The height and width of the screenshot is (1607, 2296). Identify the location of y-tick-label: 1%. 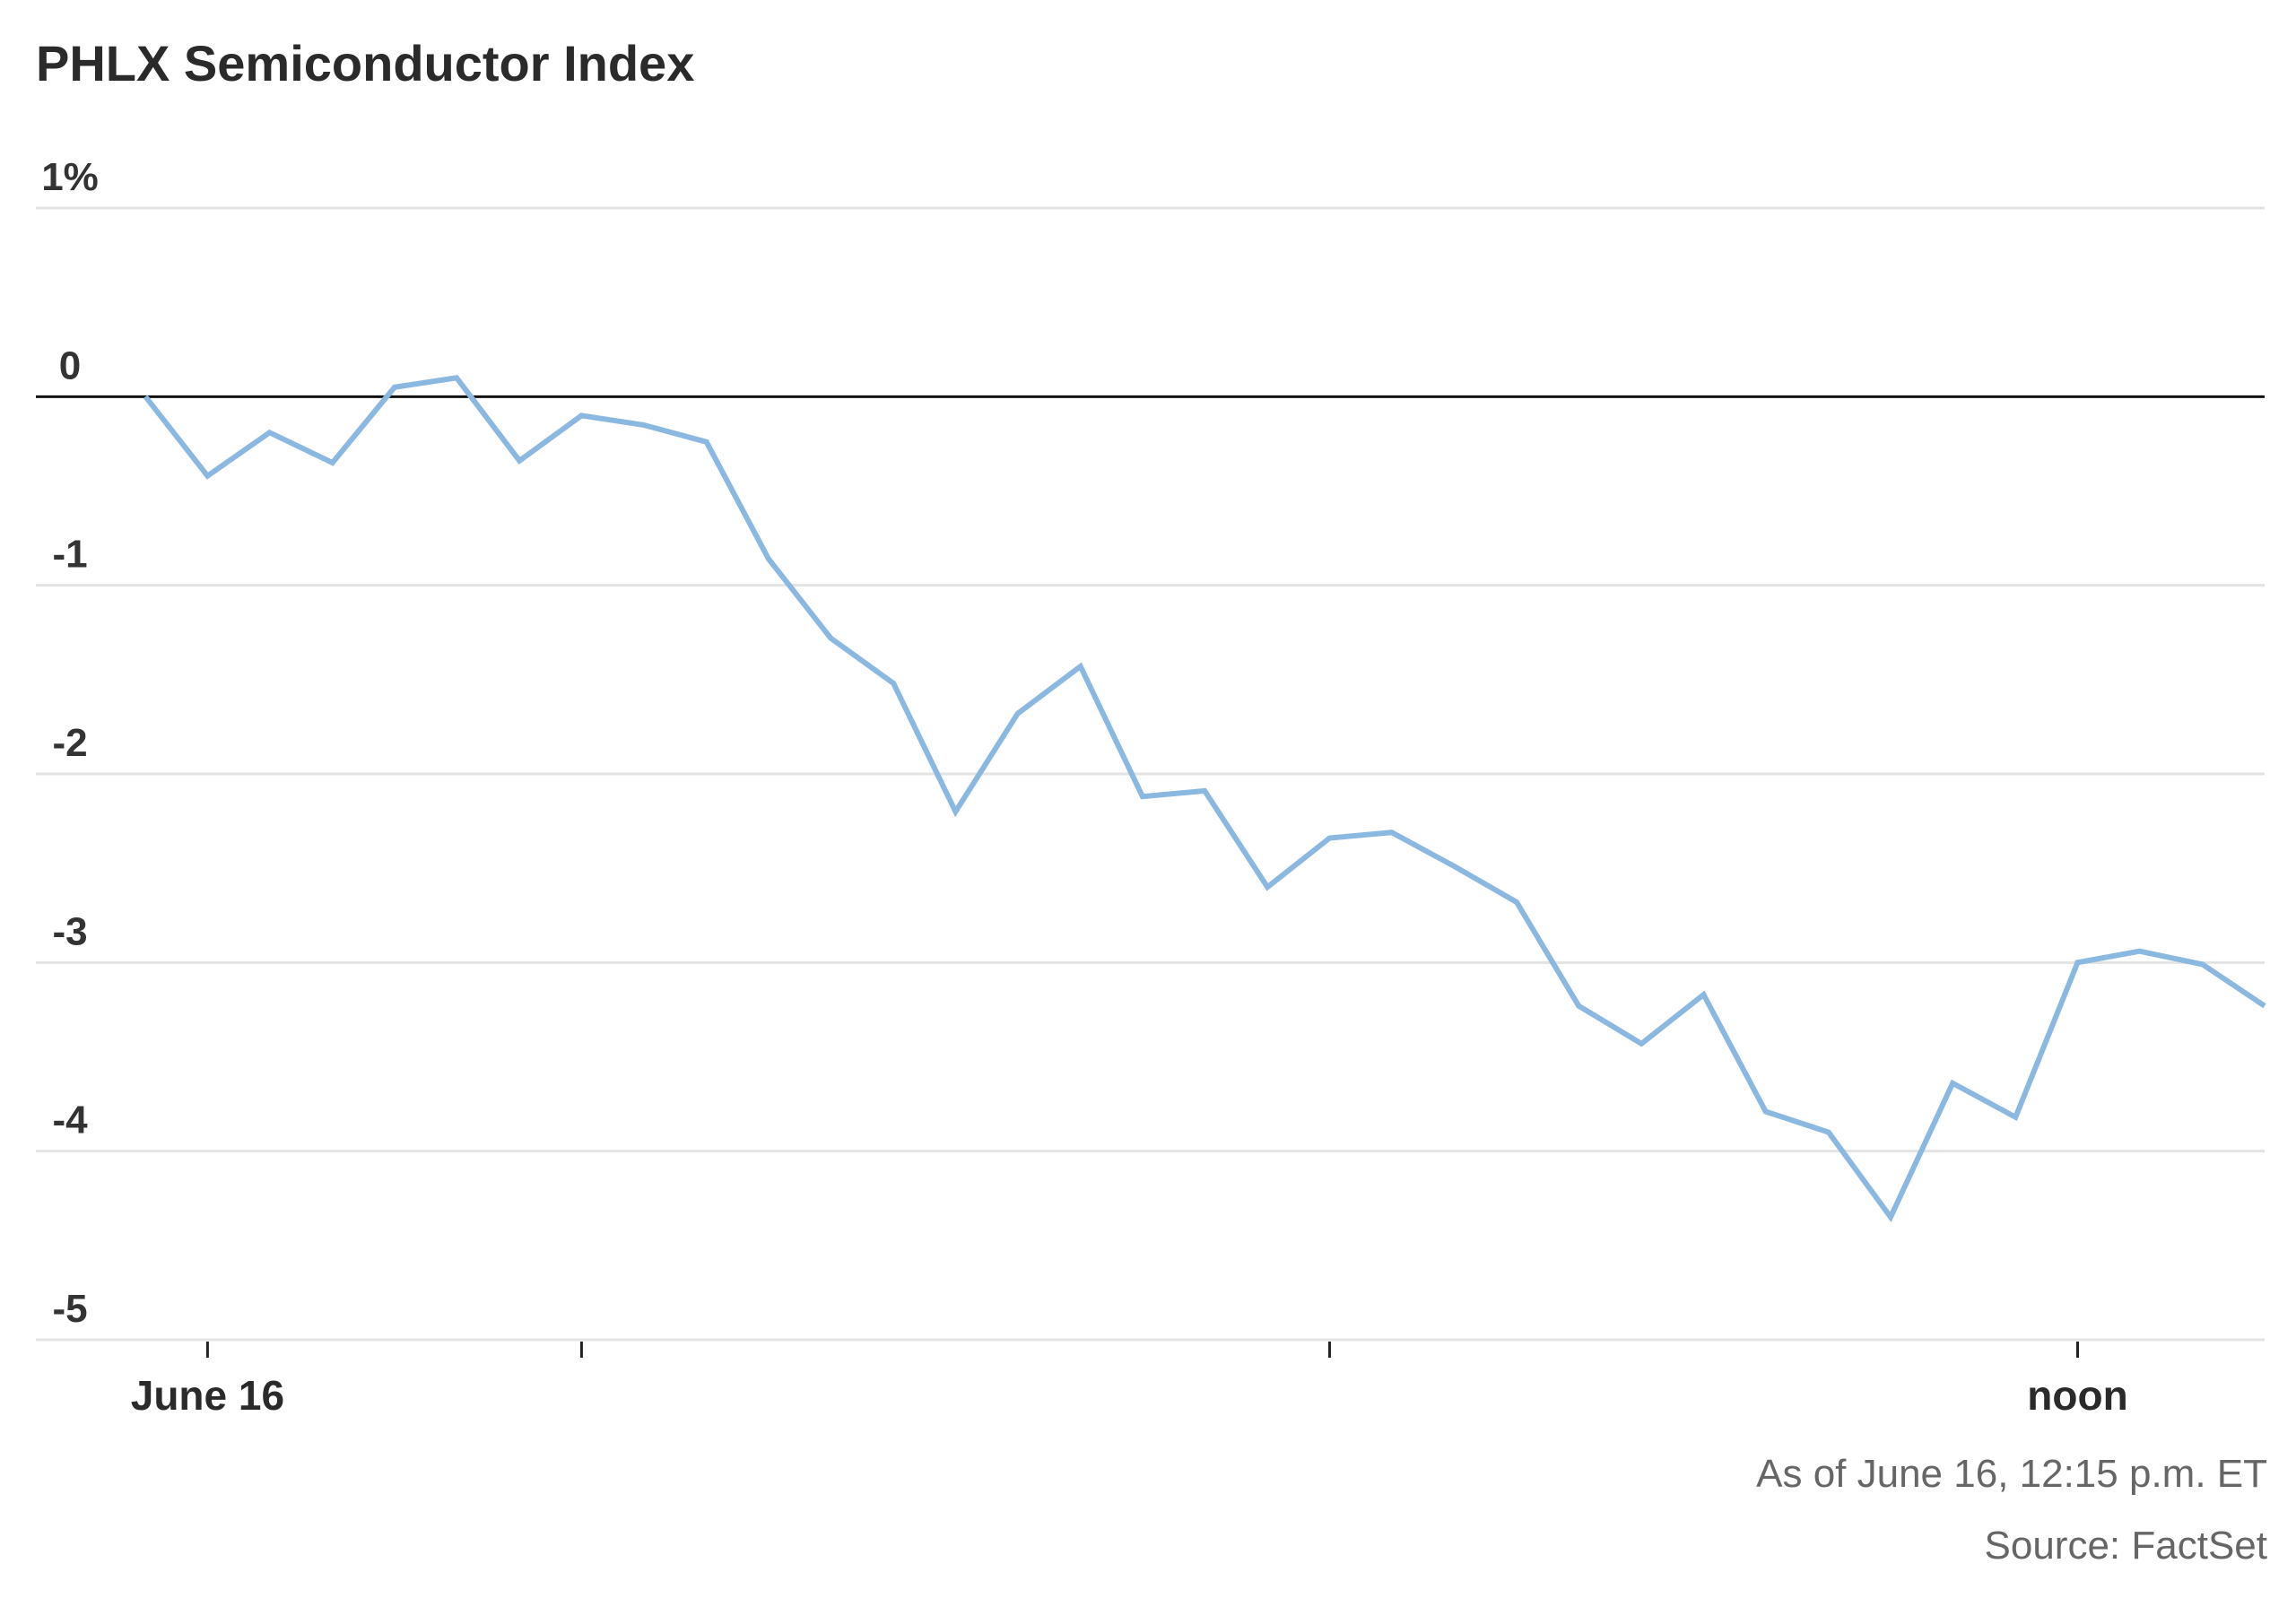
(70, 177).